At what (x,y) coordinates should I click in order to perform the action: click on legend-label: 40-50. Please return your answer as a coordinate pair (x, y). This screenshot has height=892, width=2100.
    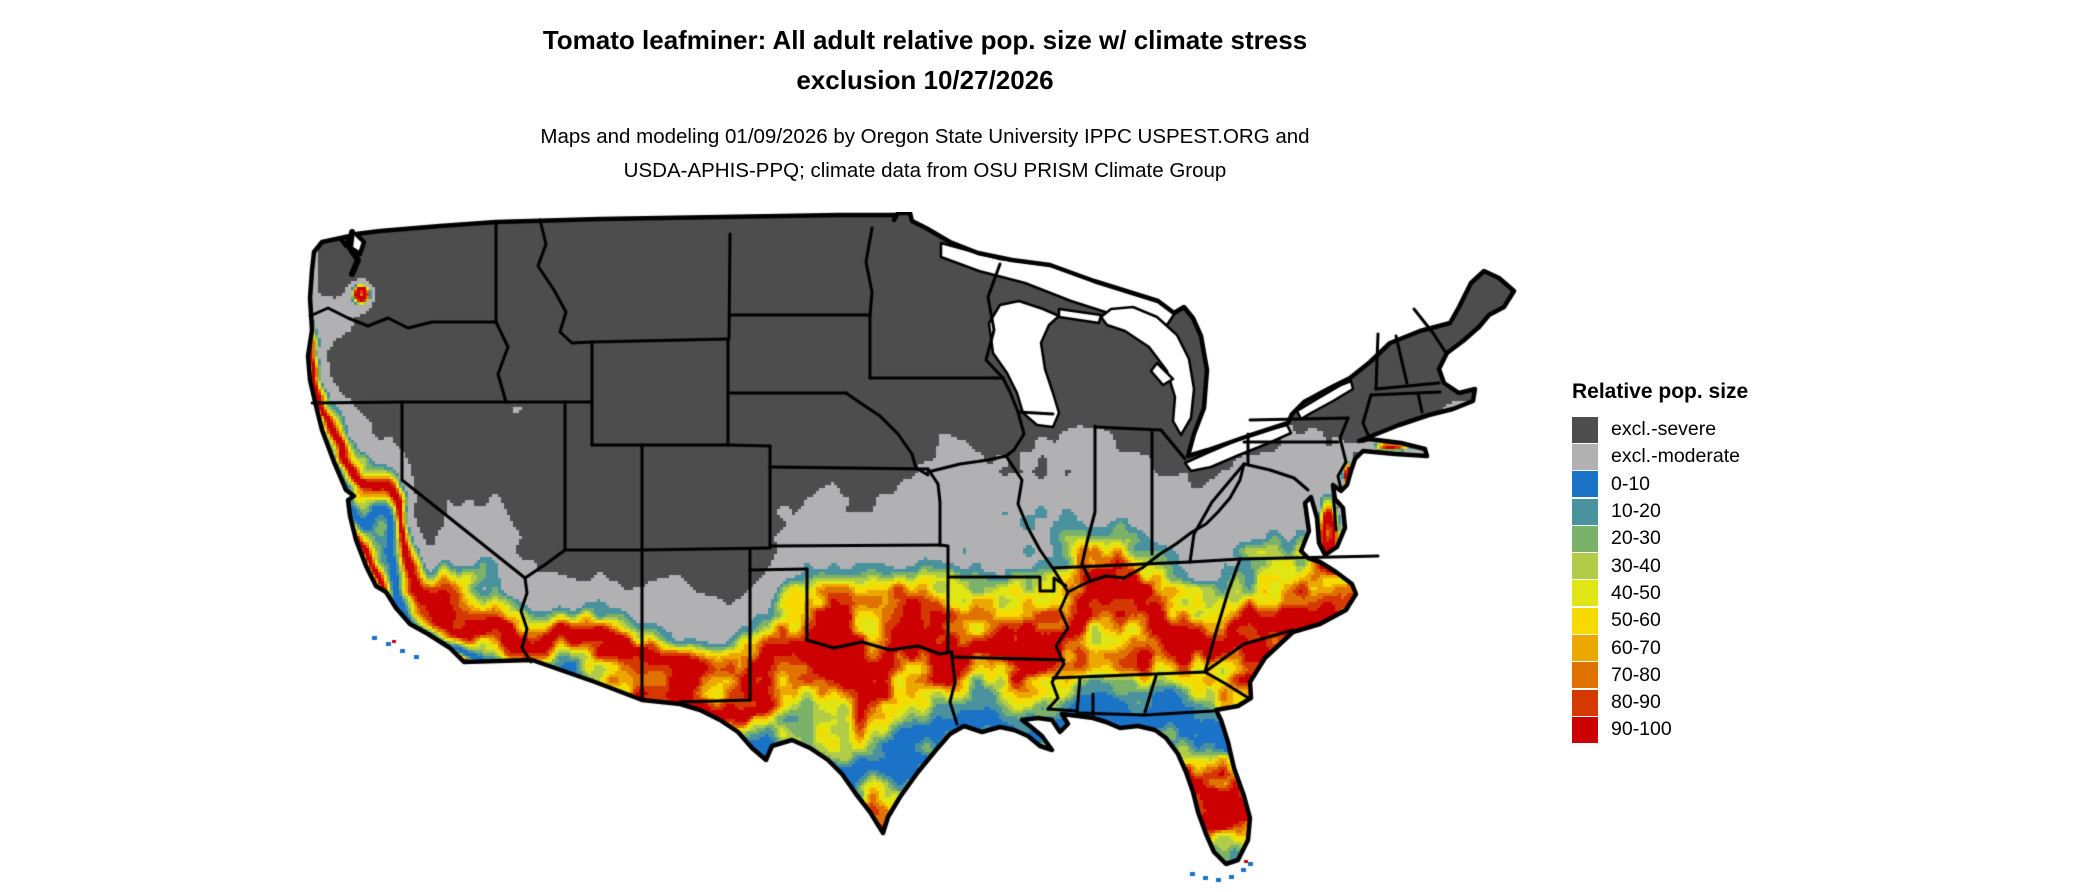
    Looking at the image, I should click on (1636, 592).